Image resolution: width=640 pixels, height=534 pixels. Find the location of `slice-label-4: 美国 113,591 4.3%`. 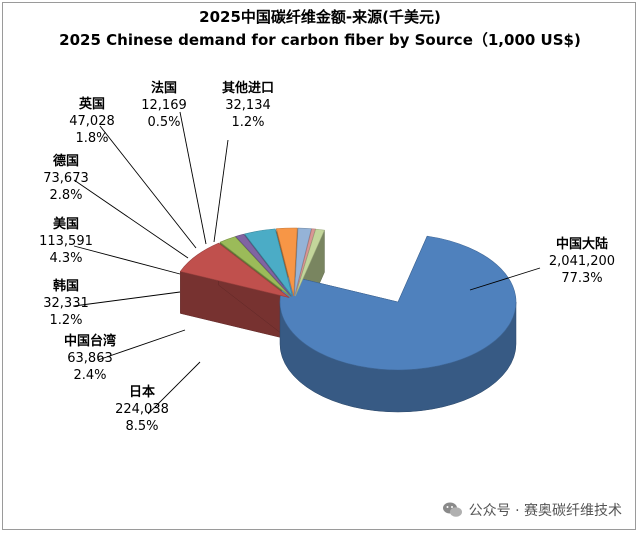

slice-label-4: 美国 113,591 4.3% is located at coordinates (66, 241).